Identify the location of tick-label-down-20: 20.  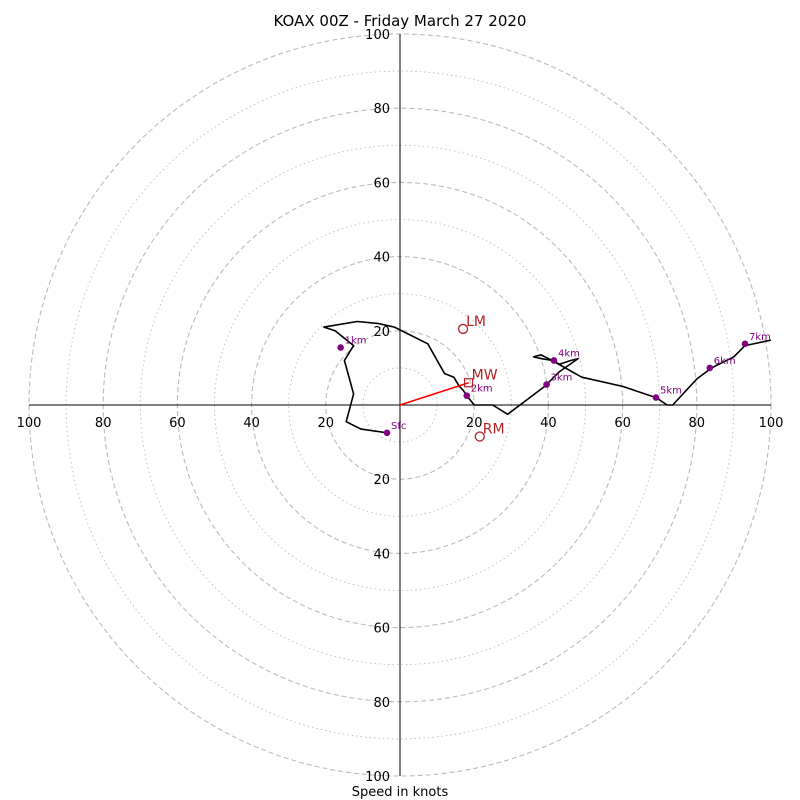
(381, 480).